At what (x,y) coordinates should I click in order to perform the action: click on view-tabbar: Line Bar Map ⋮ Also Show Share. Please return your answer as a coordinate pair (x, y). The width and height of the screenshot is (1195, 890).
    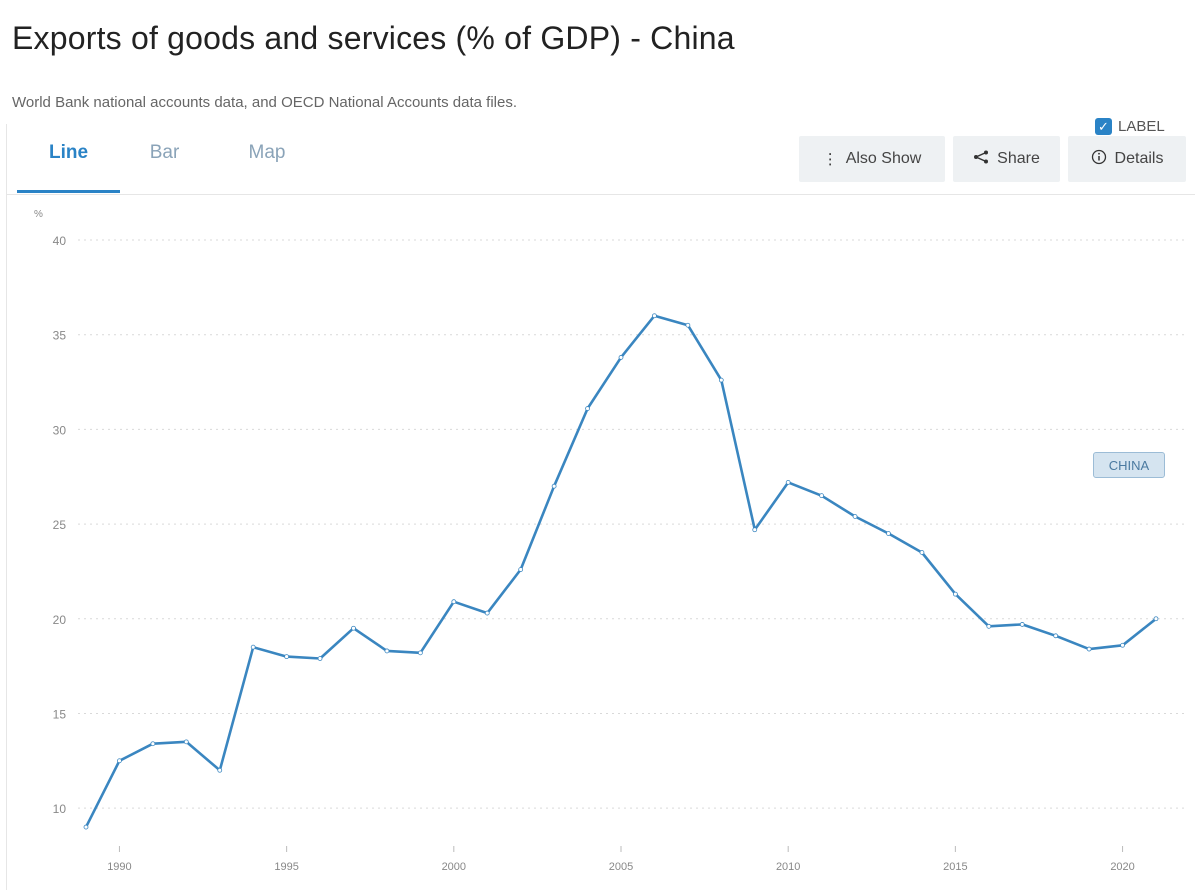
    Looking at the image, I should click on (601, 159).